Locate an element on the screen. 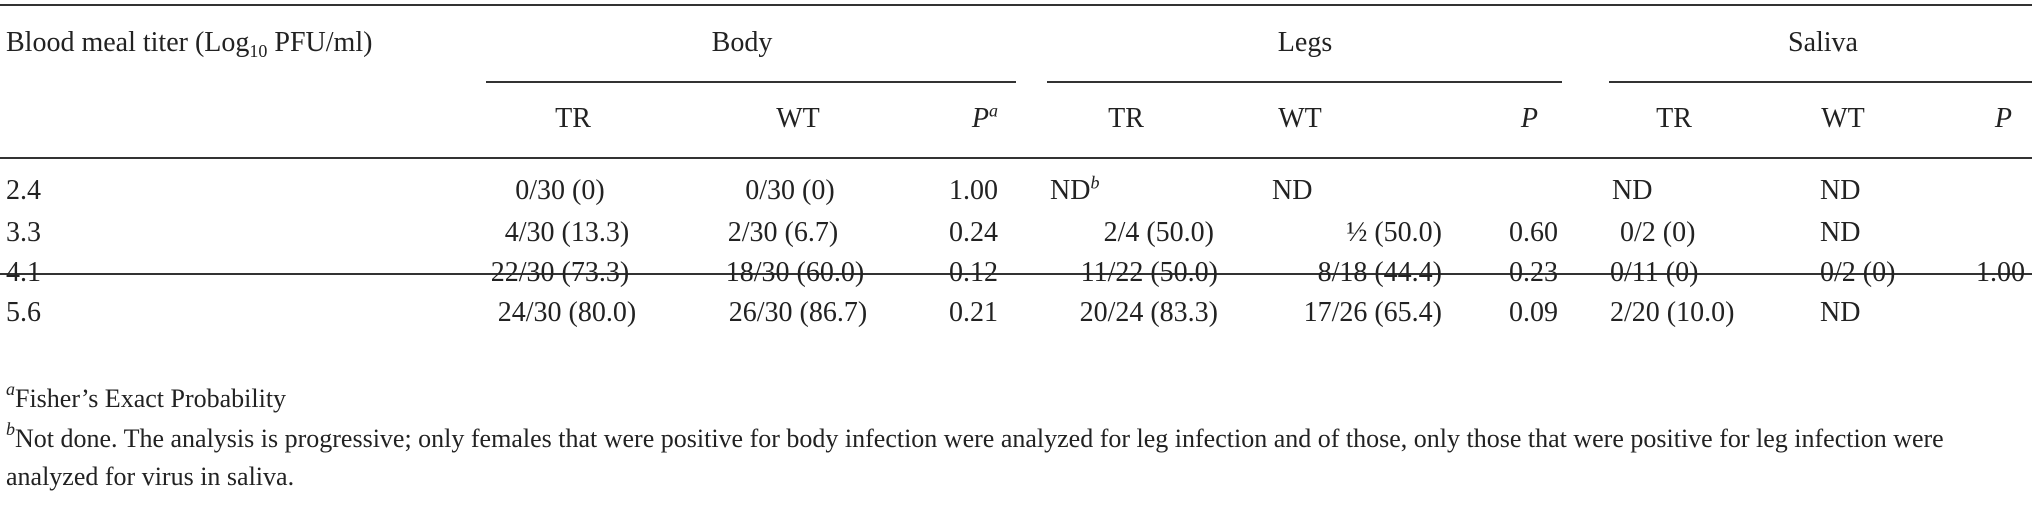 Image resolution: width=2032 pixels, height=506 pixels. col-header-body-p: Pa is located at coordinates (984, 117).